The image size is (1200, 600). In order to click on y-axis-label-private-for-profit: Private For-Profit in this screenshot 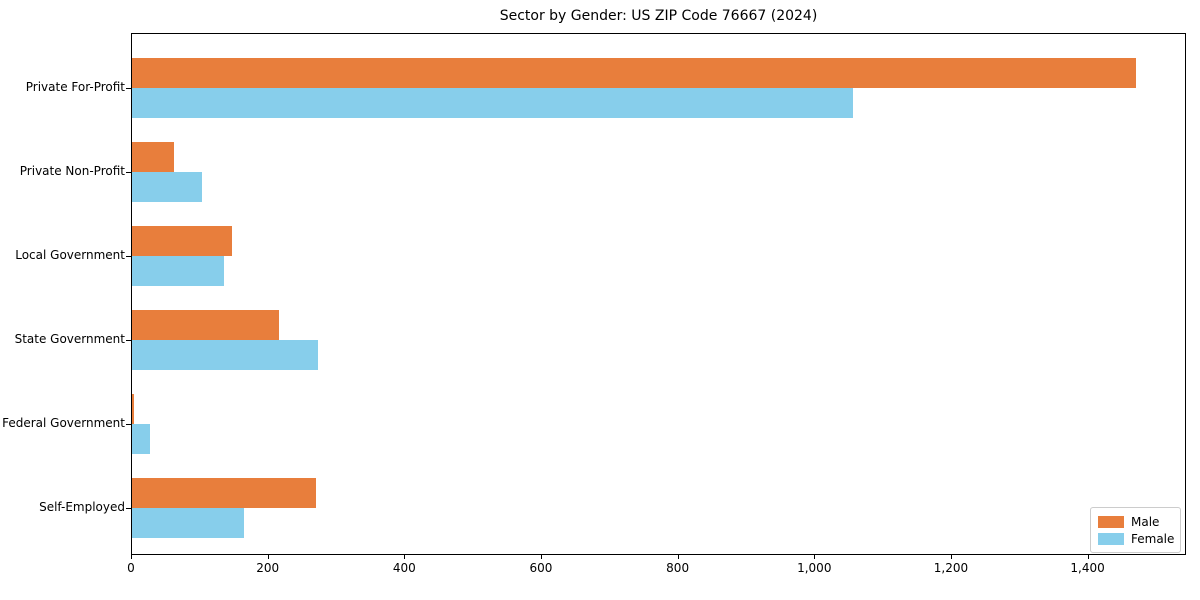, I will do `click(75, 87)`.